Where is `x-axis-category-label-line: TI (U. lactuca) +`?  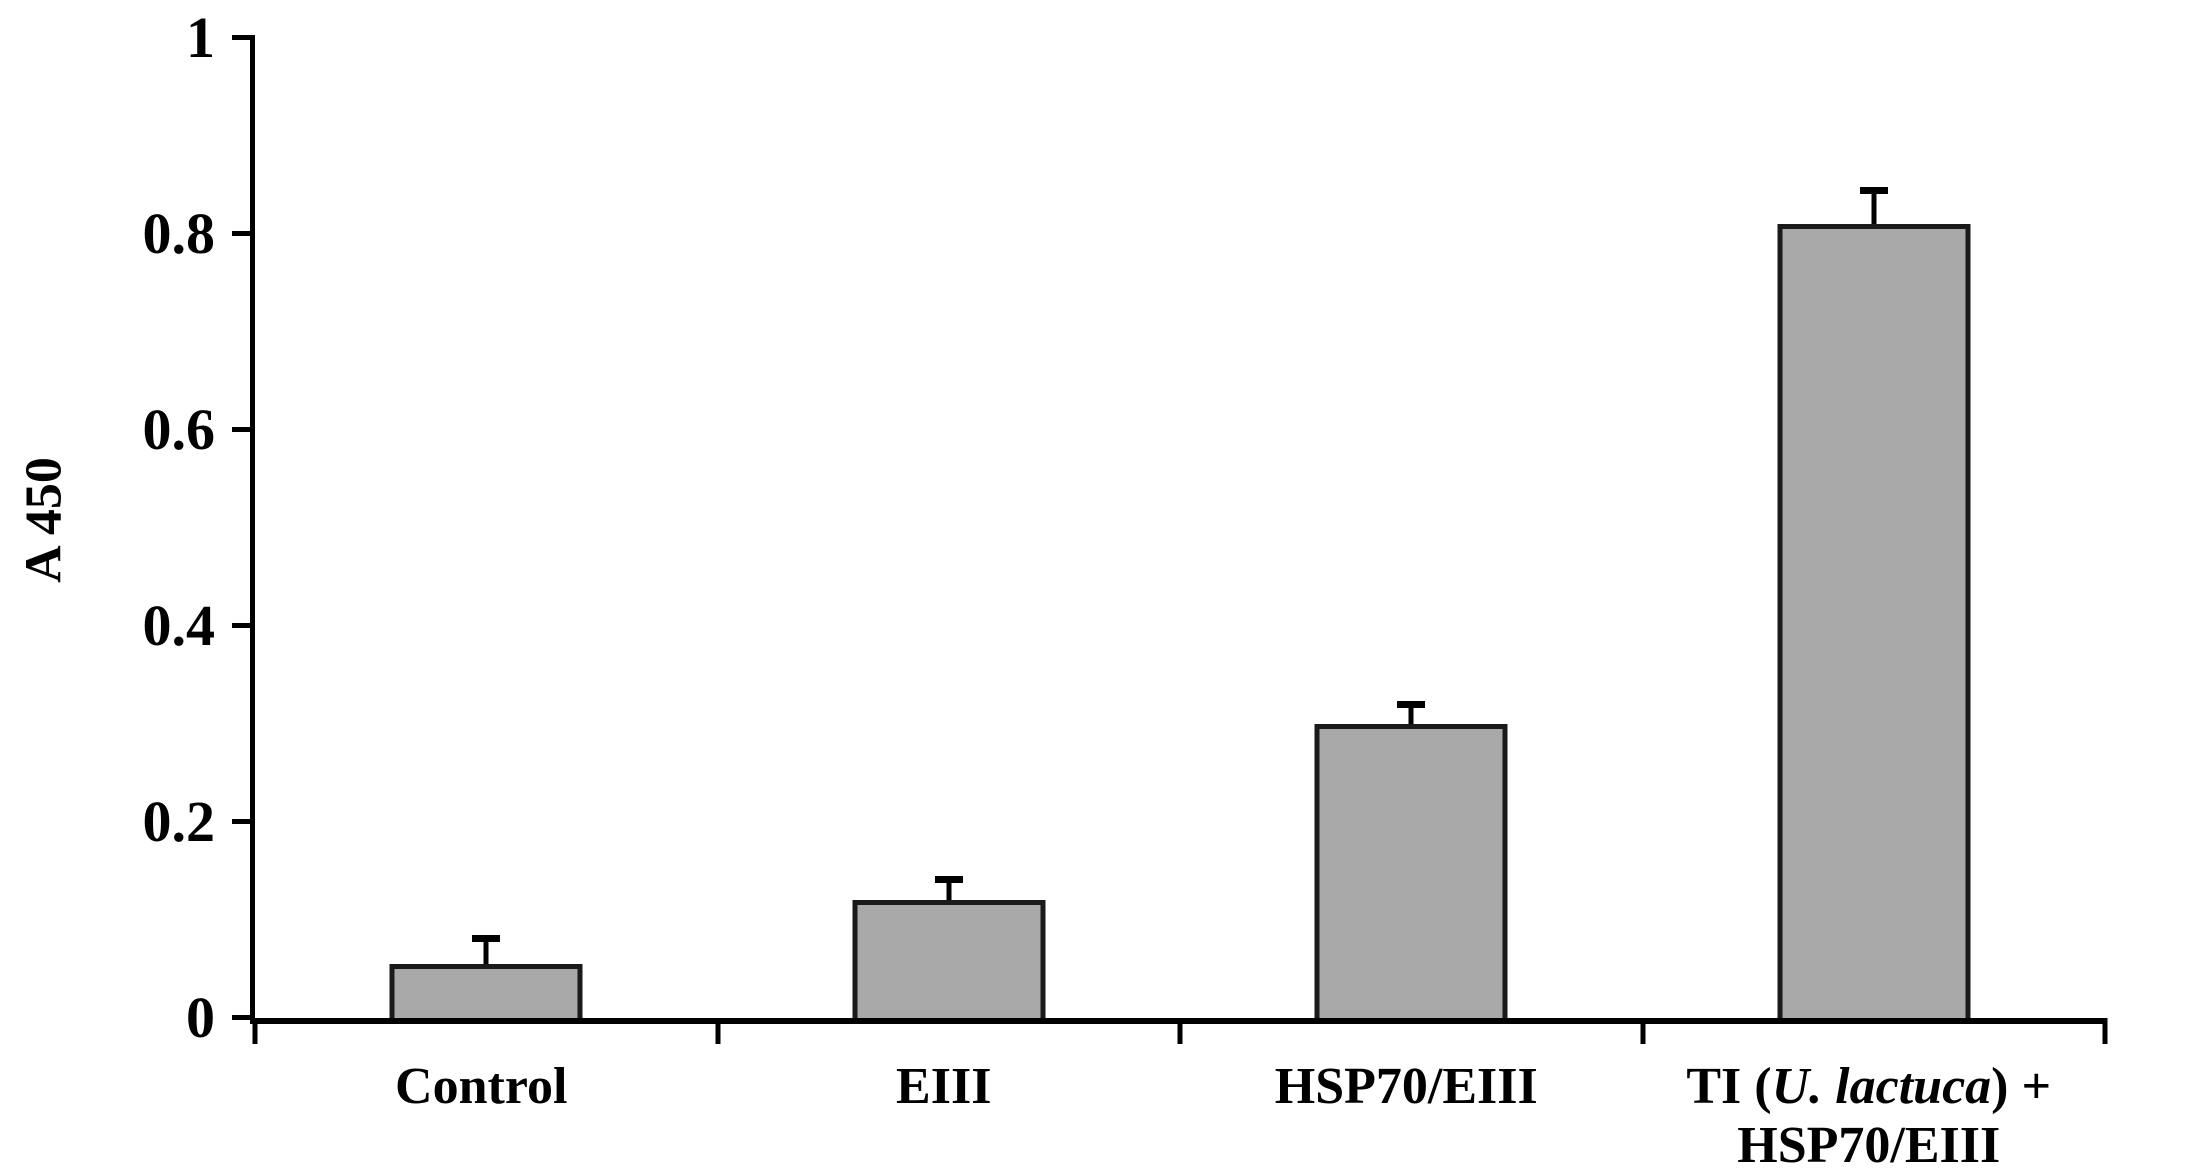 x-axis-category-label-line: TI (U. lactuca) + is located at coordinates (1869, 1086).